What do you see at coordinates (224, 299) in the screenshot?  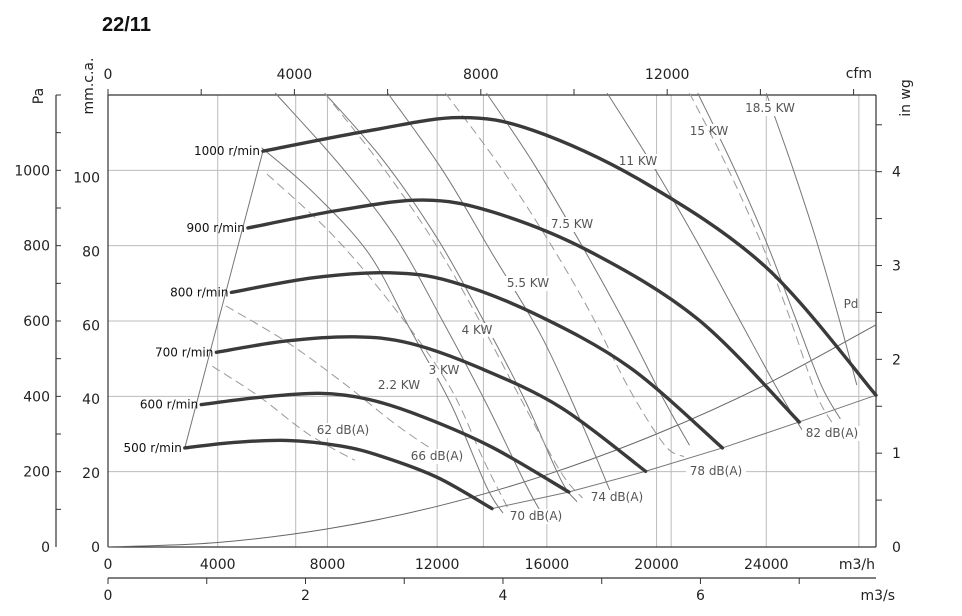 I see `left-limit-line` at bounding box center [224, 299].